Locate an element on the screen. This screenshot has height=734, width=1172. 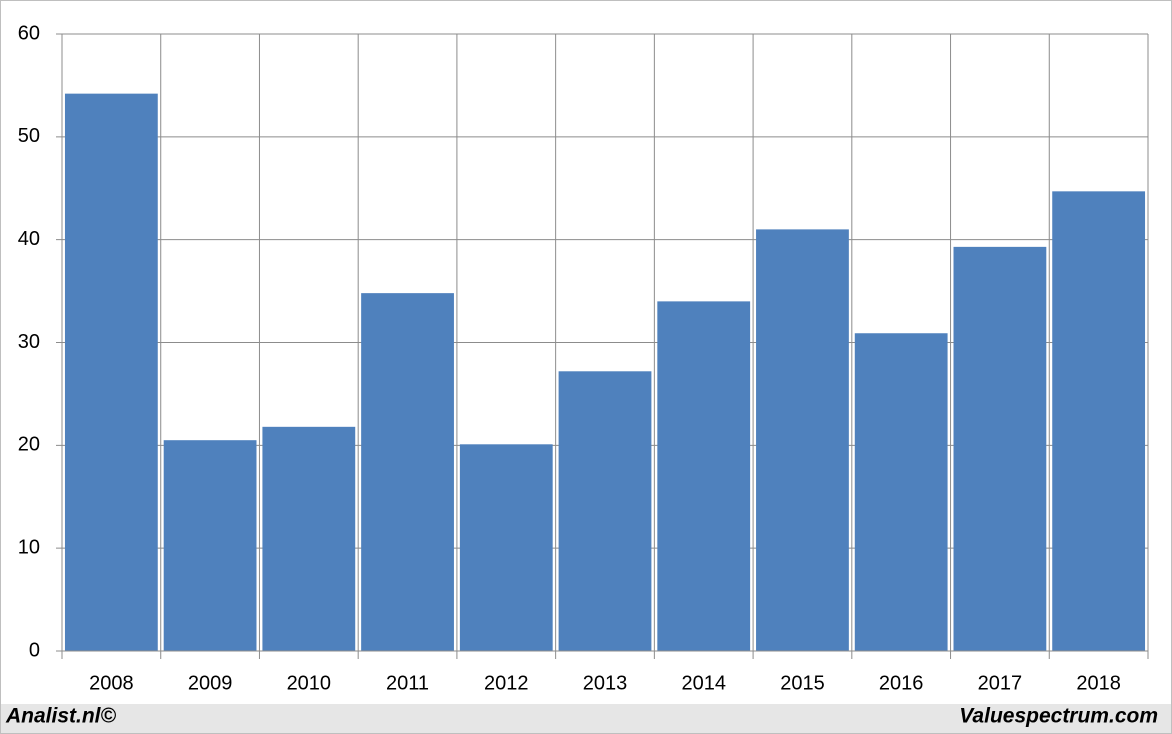
footer-band is located at coordinates (586, 718).